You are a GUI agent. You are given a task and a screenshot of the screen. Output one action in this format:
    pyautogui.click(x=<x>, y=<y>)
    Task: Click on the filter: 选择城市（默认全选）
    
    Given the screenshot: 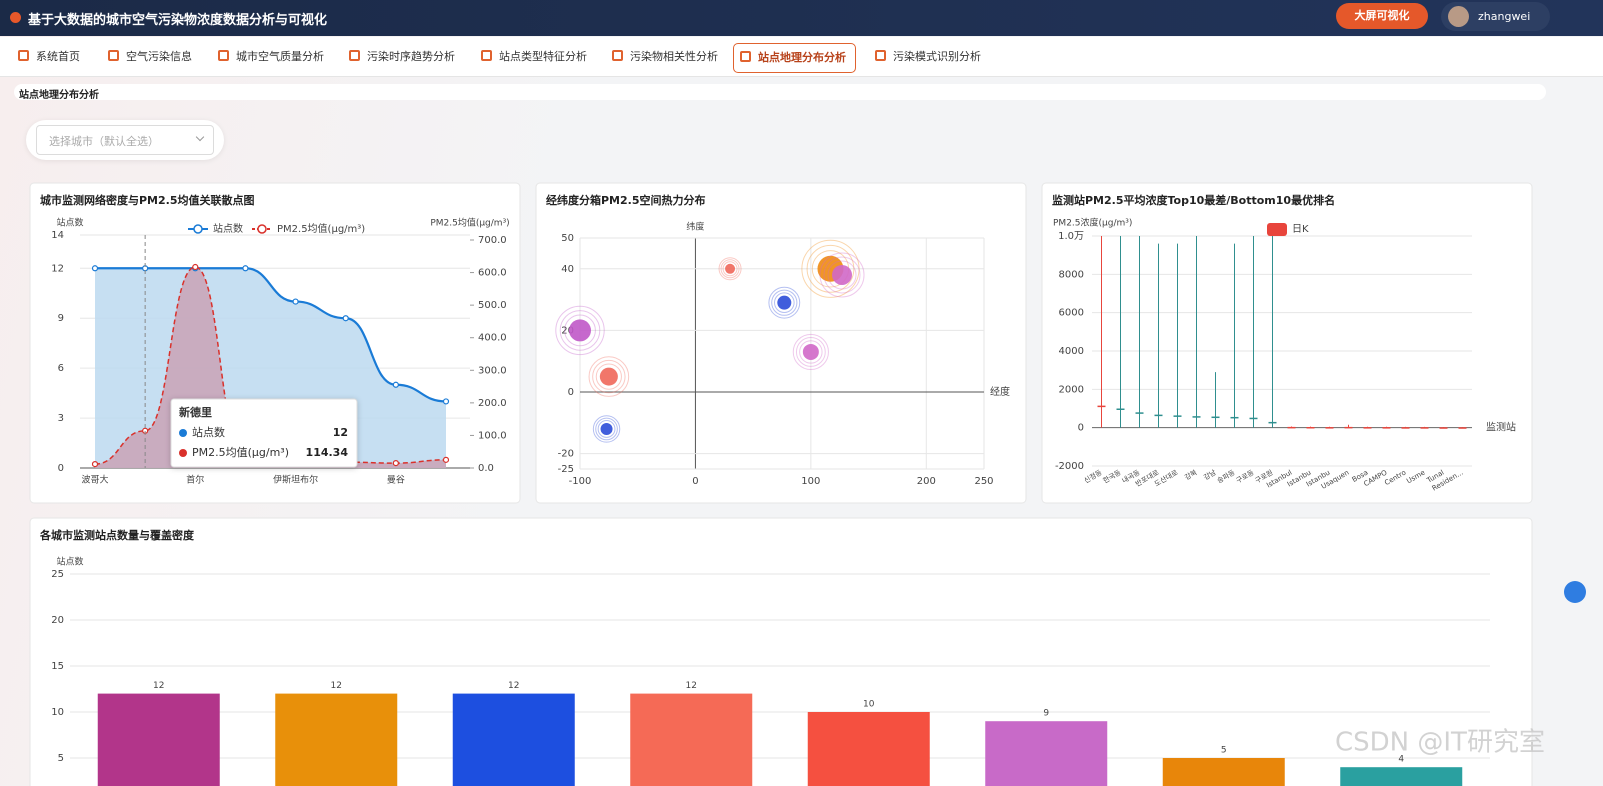 What is the action you would take?
    pyautogui.click(x=125, y=140)
    